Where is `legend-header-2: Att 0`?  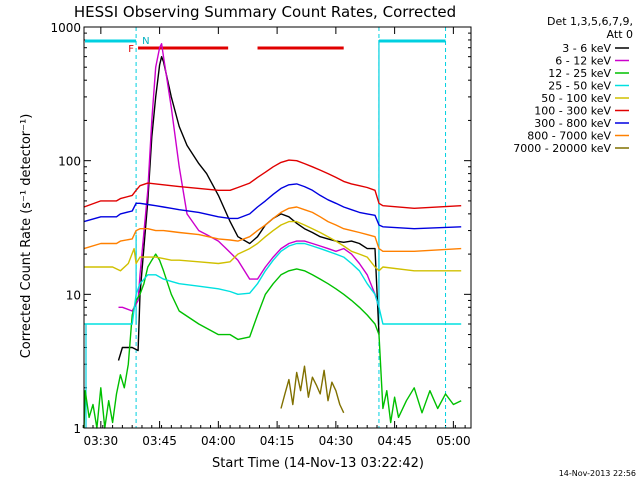 legend-header-2: Att 0 is located at coordinates (620, 34).